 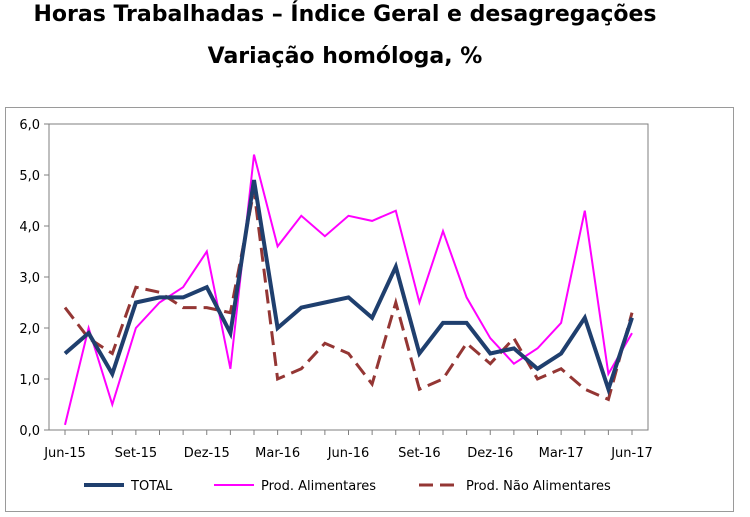 I want to click on legend-label-1: TOTAL, so click(x=151, y=486).